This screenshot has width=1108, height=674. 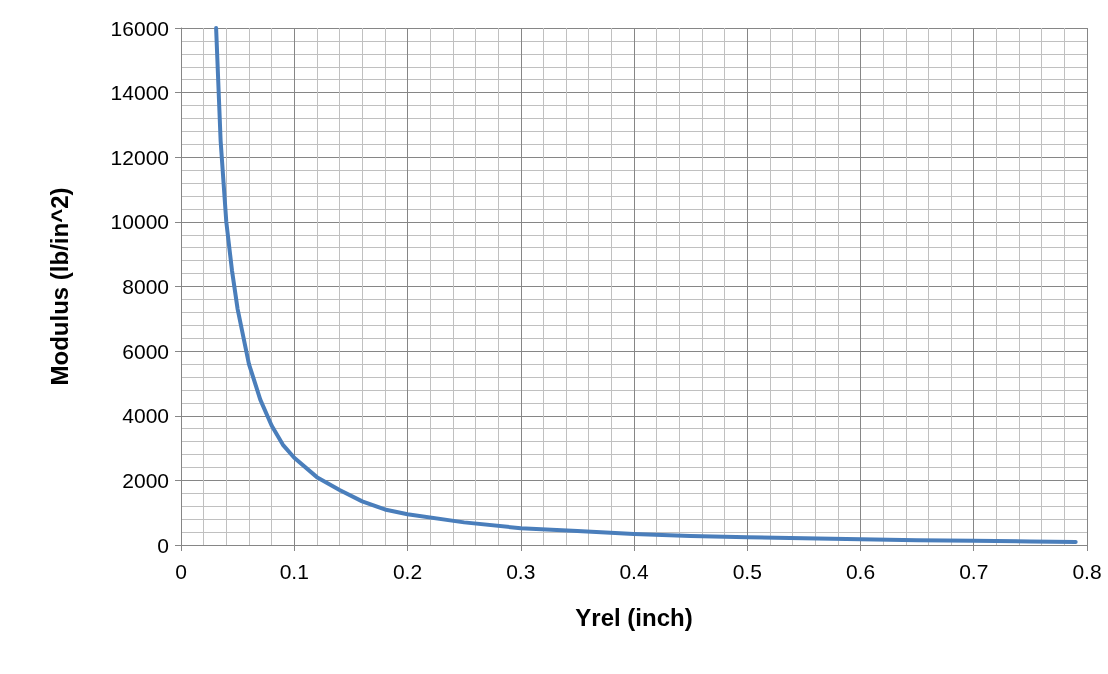 I want to click on y-tick-label: 8000, so click(x=145, y=286).